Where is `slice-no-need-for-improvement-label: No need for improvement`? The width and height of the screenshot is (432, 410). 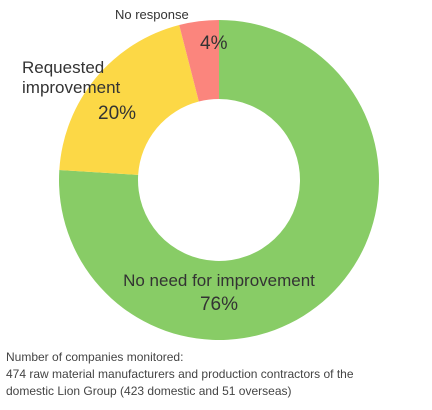 slice-no-need-for-improvement-label: No need for improvement is located at coordinates (219, 280).